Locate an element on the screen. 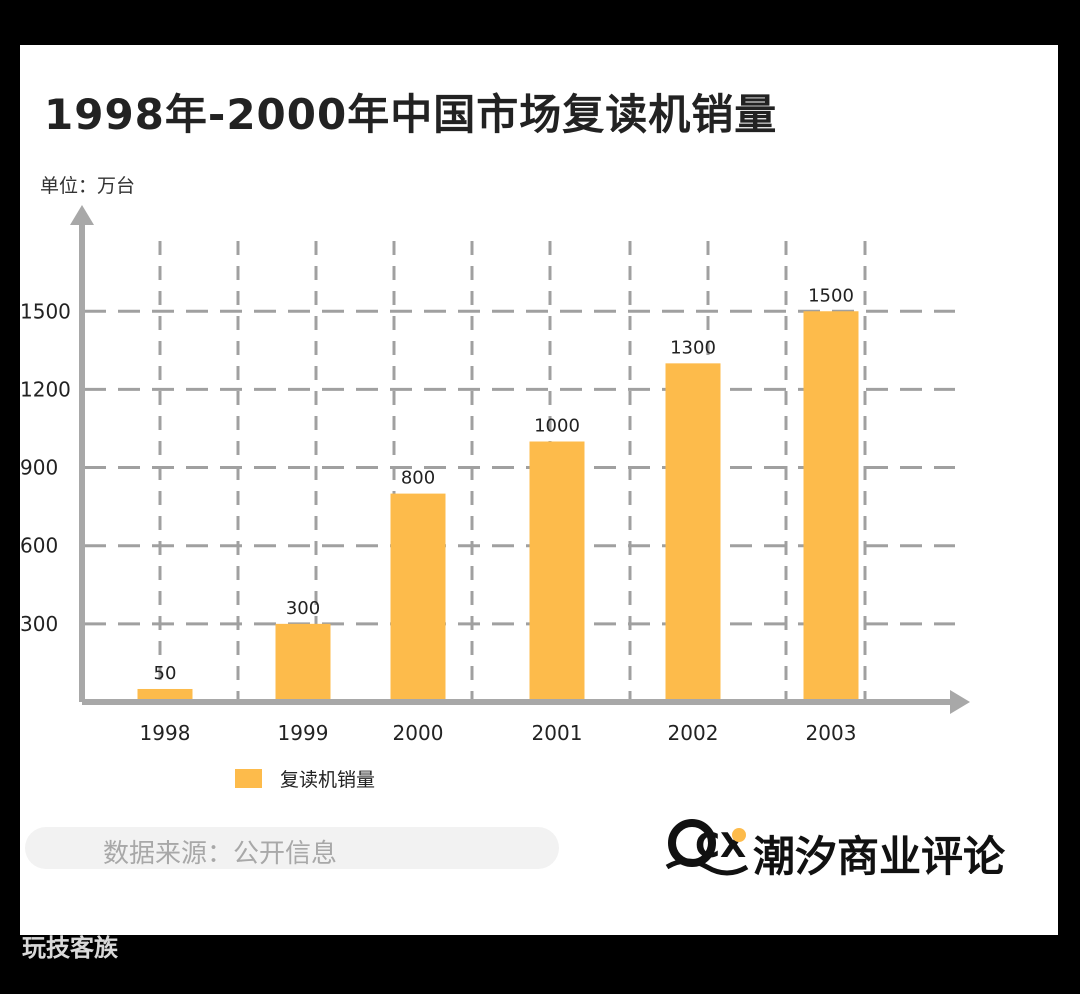  source-pill: 数据来源：公开信息 is located at coordinates (292, 848).